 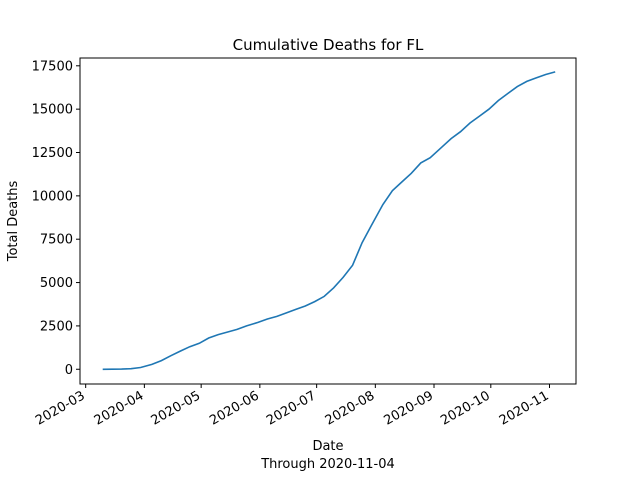 What do you see at coordinates (13, 221) in the screenshot?
I see `y-axis-label: Total Deaths` at bounding box center [13, 221].